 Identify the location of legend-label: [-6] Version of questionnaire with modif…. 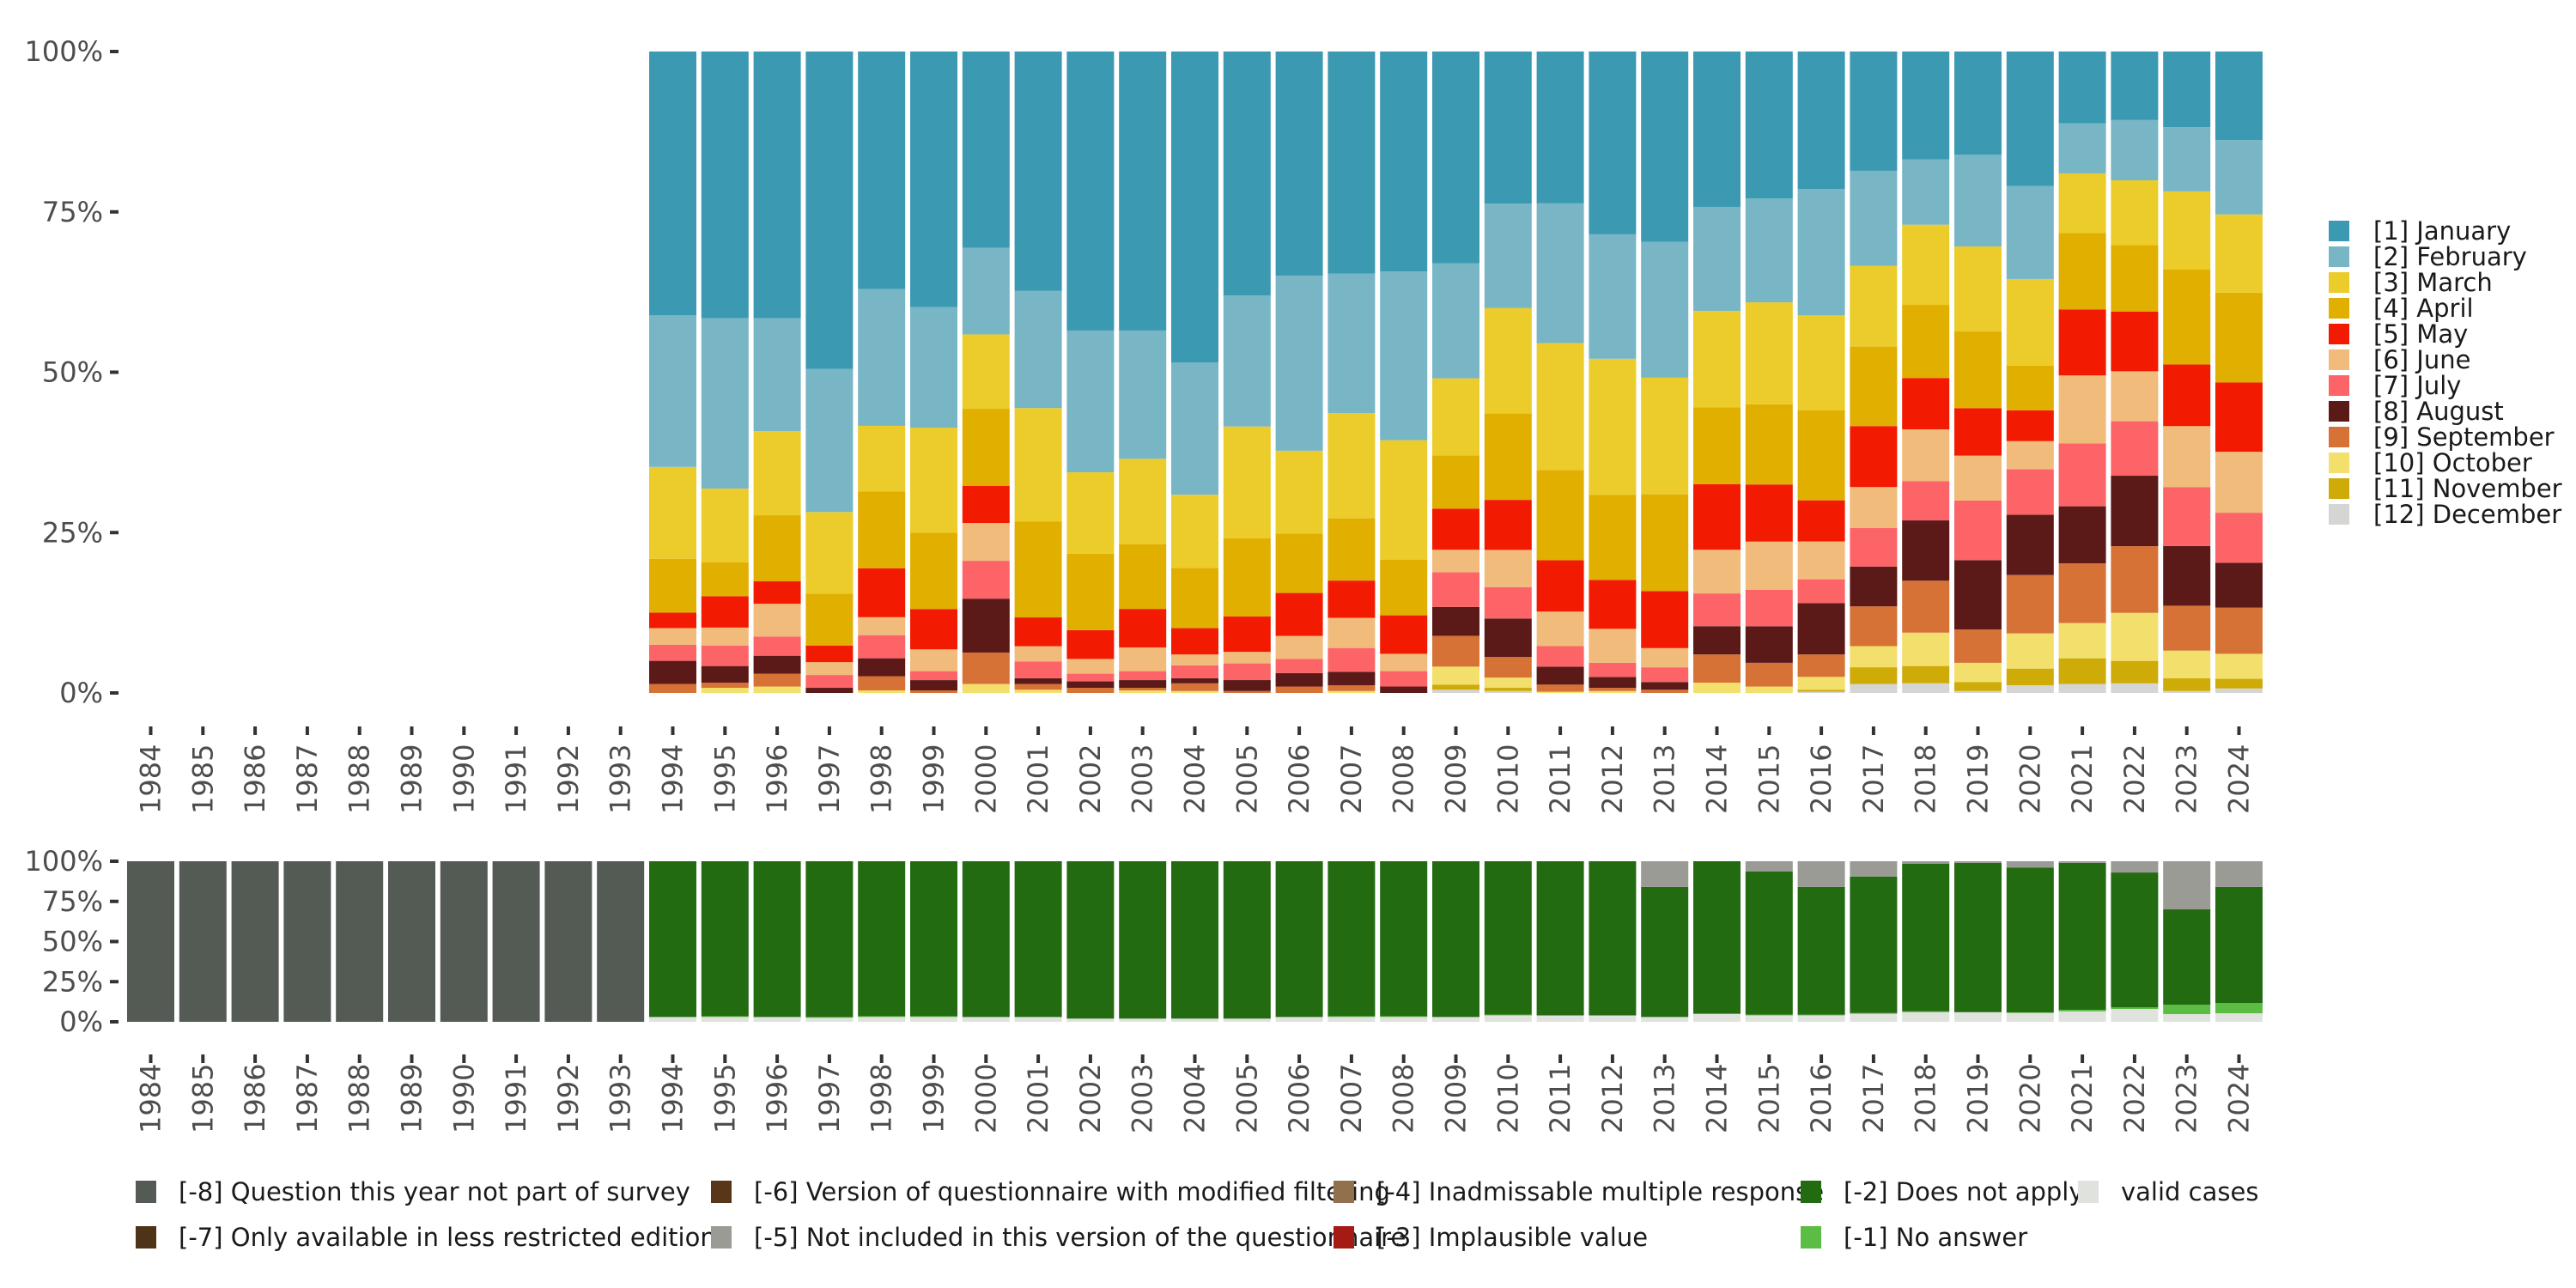
(1072, 1191).